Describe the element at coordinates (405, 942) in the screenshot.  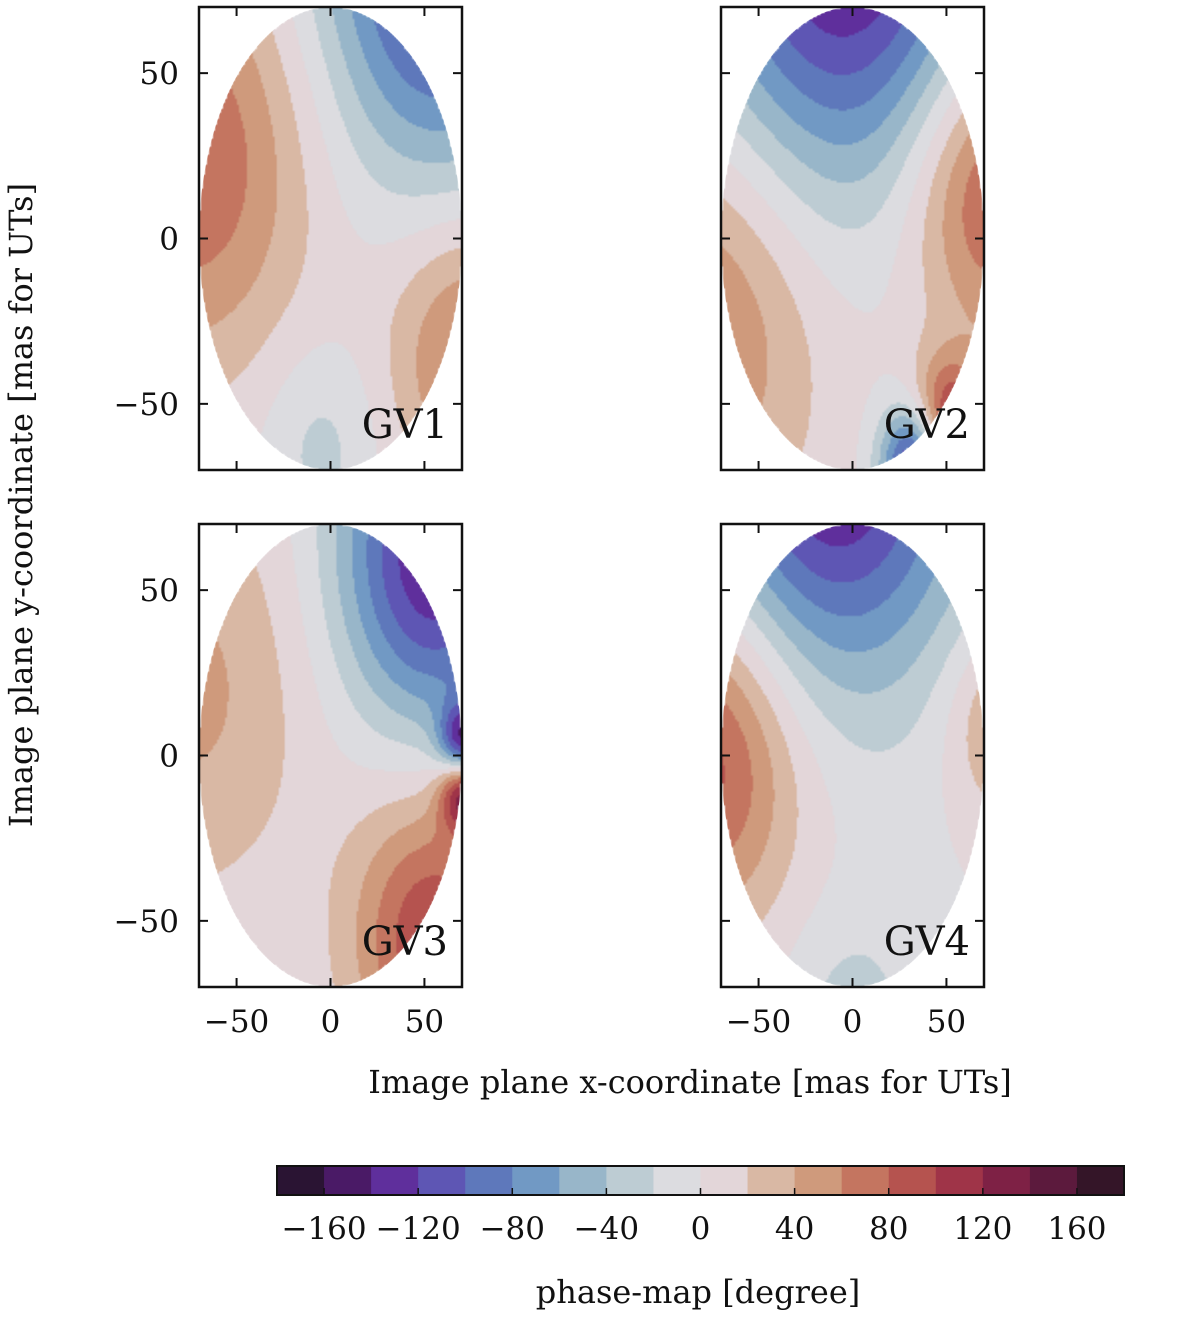
I see `panel-label: GV3` at that location.